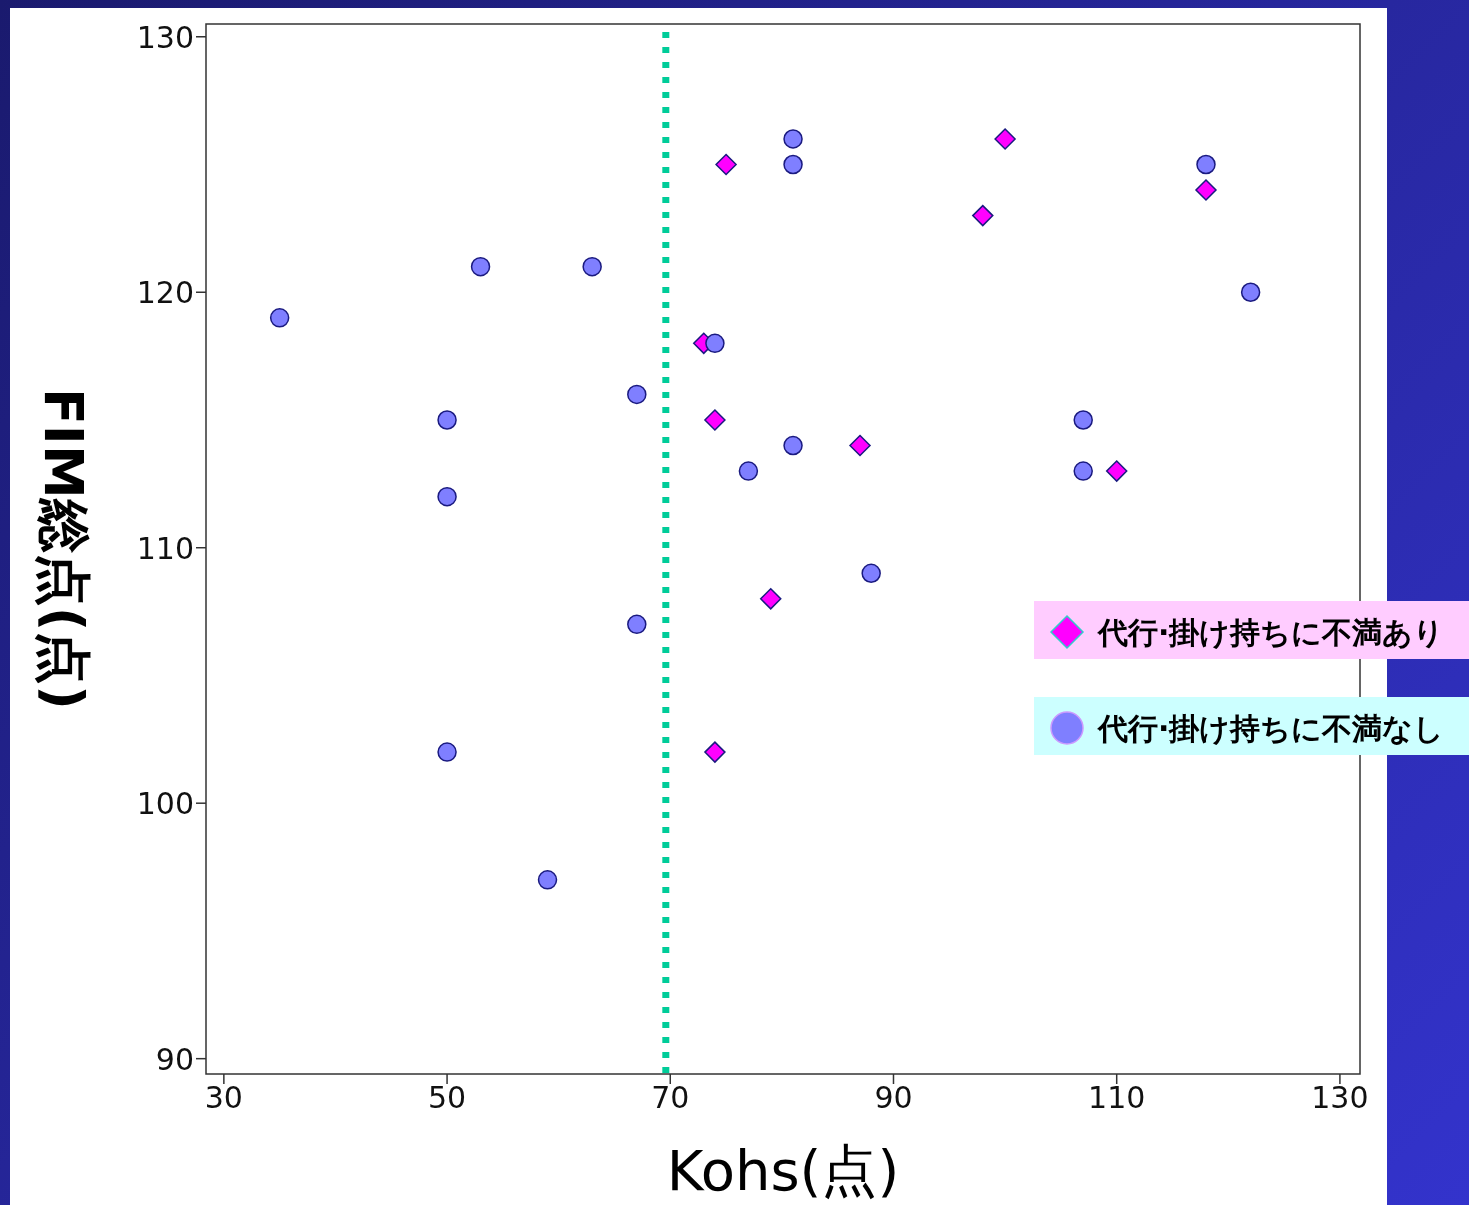  I want to click on x-tick-label: 130, so click(1340, 1097).